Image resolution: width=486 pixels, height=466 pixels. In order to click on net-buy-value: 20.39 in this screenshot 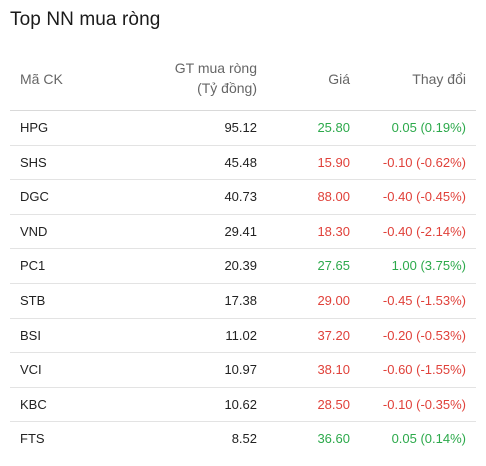, I will do `click(240, 266)`.